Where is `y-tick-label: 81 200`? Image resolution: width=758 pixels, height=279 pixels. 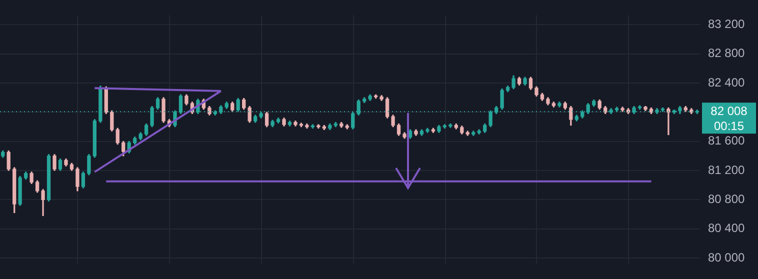
y-tick-label: 81 200 is located at coordinates (727, 169).